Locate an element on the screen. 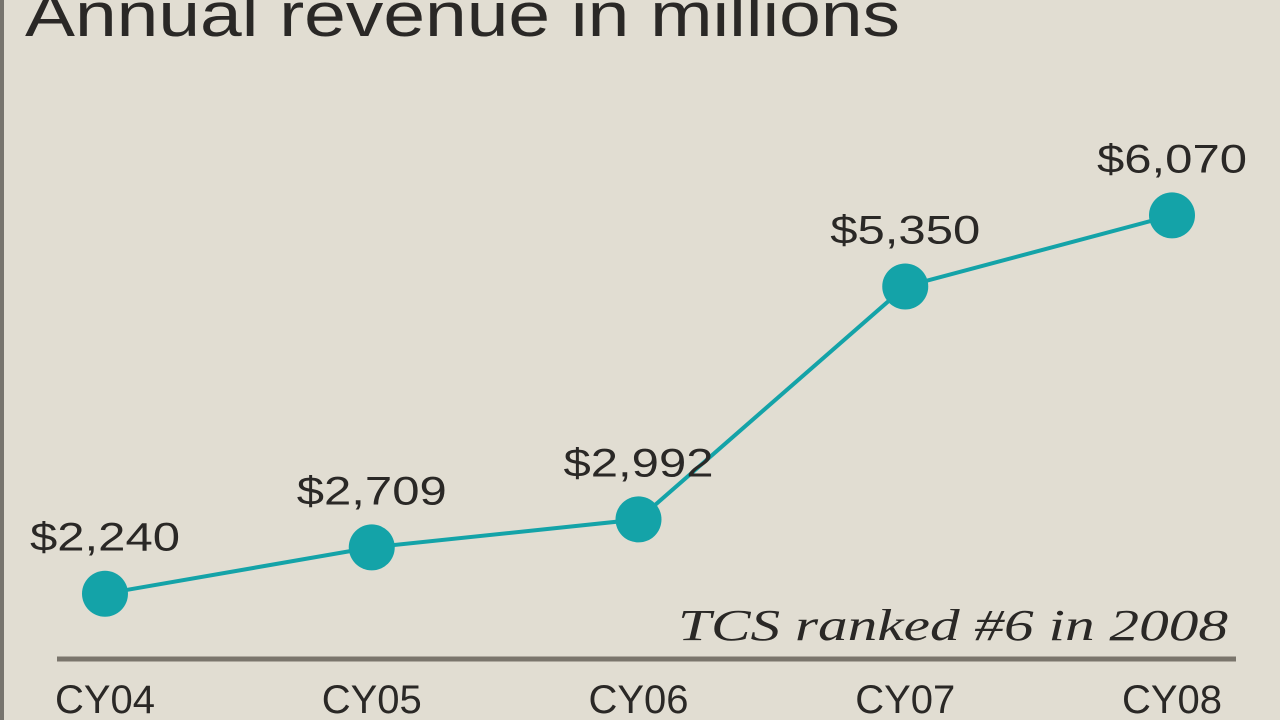 The image size is (1280, 720). data-label-cy06: $2,992 is located at coordinates (639, 463).